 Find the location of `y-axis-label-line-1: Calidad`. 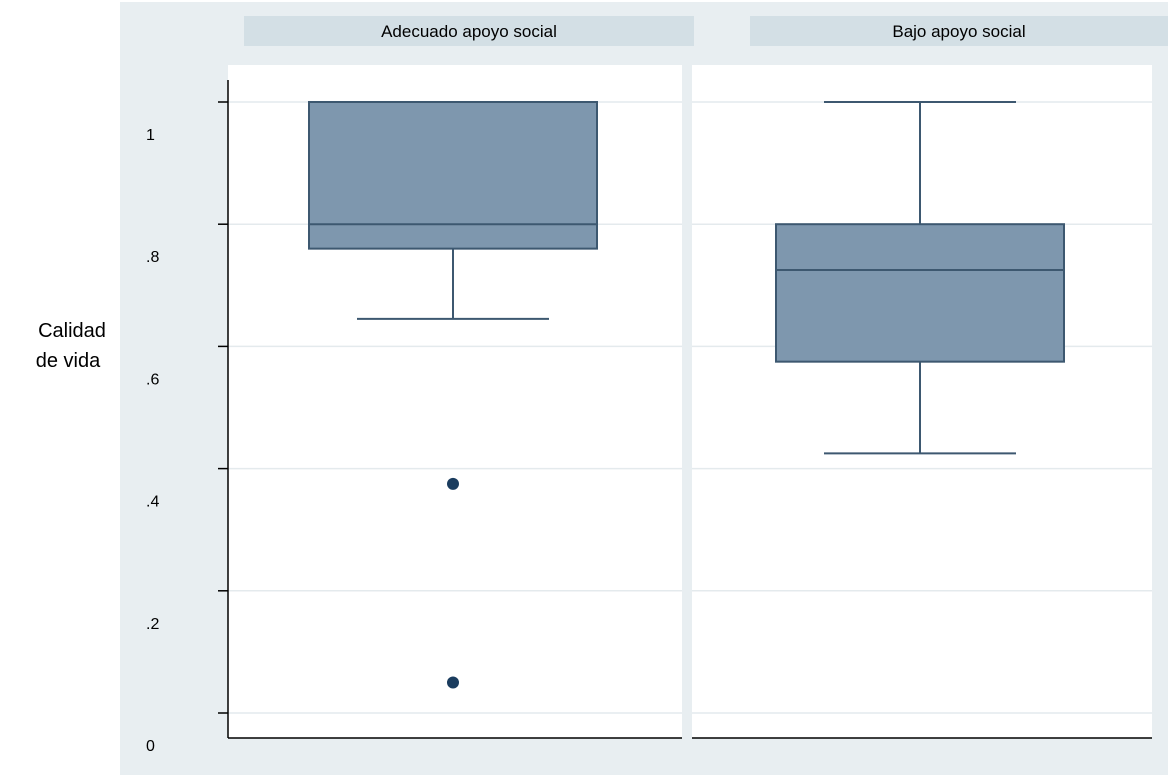

y-axis-label-line-1: Calidad is located at coordinates (72, 331).